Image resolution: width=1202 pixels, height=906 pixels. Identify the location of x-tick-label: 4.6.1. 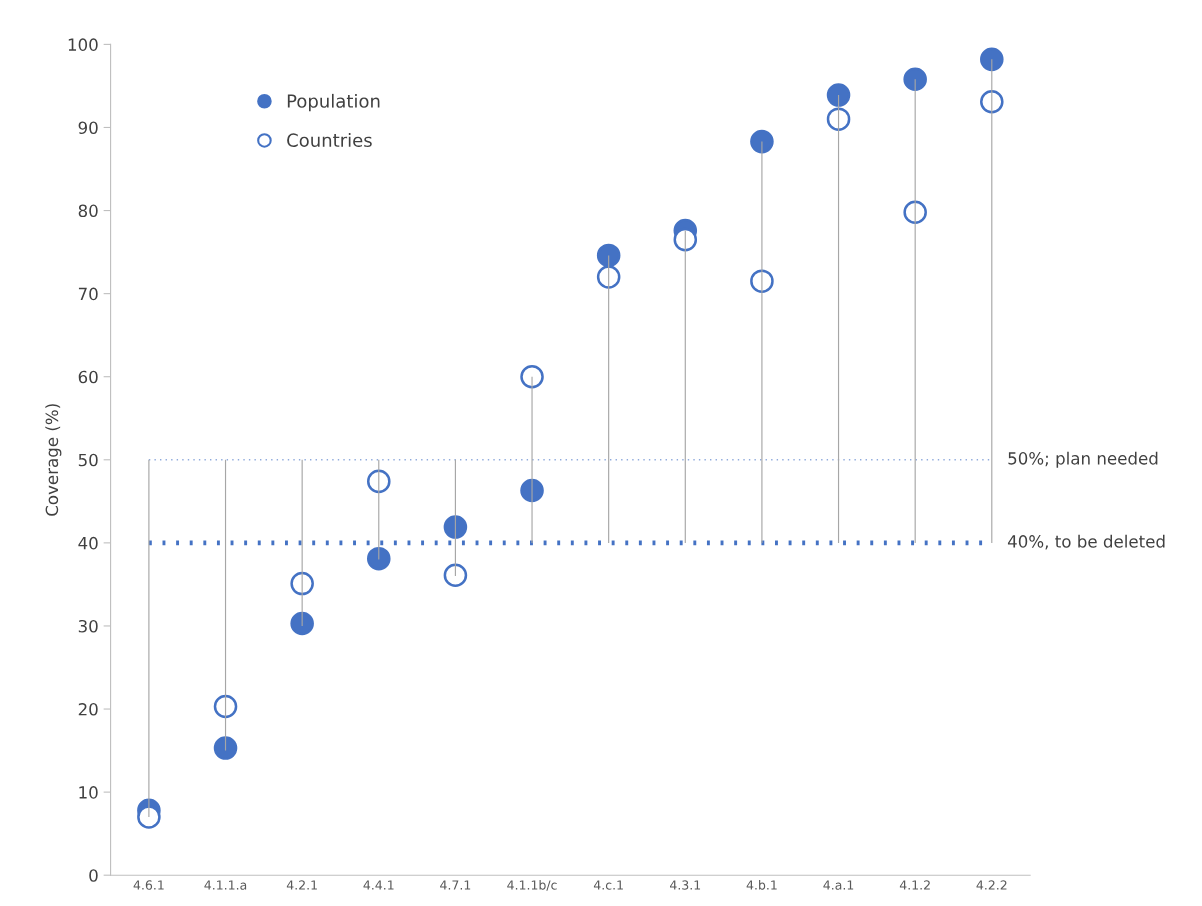
(148, 885).